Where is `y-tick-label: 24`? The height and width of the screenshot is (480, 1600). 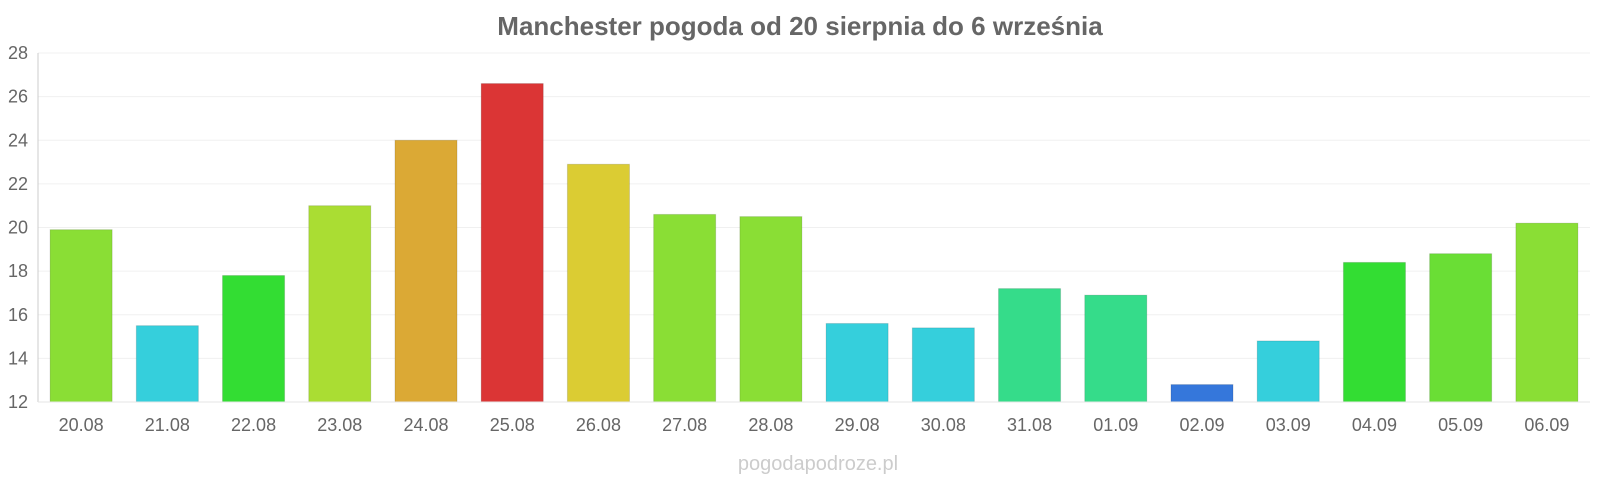 y-tick-label: 24 is located at coordinates (18, 140).